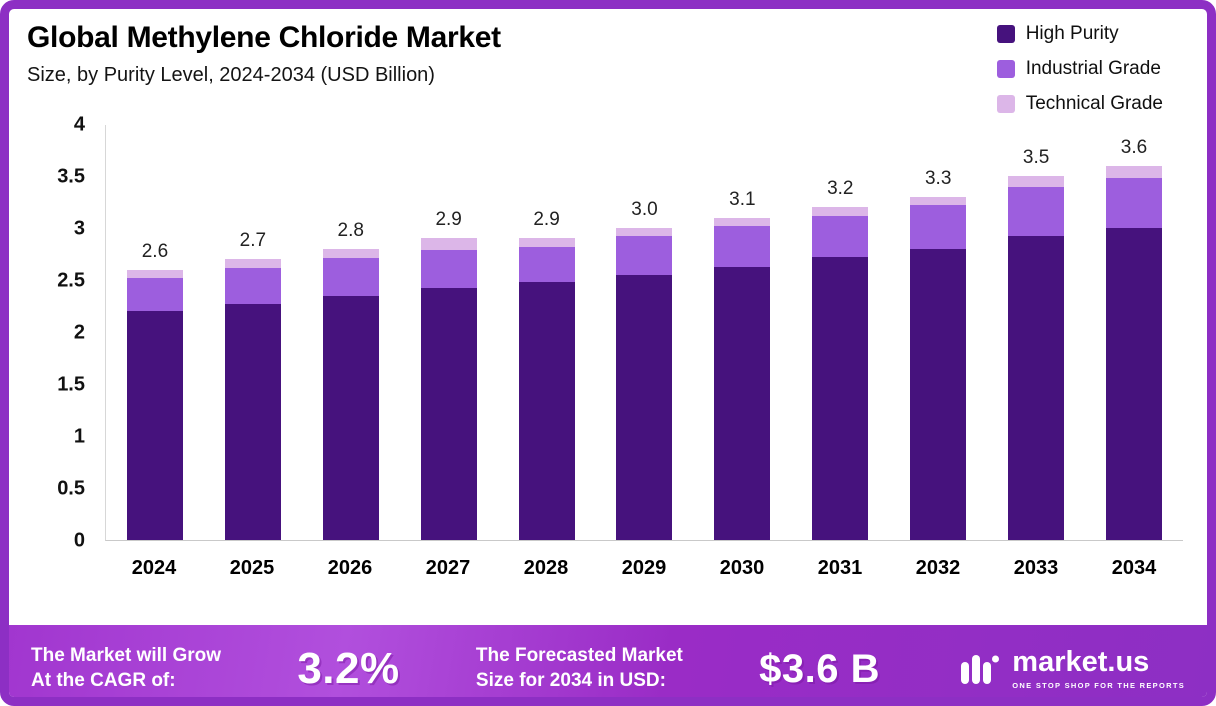 The image size is (1216, 706). Describe the element at coordinates (820, 668) in the screenshot. I see `forecast-value: $3.6 B` at that location.